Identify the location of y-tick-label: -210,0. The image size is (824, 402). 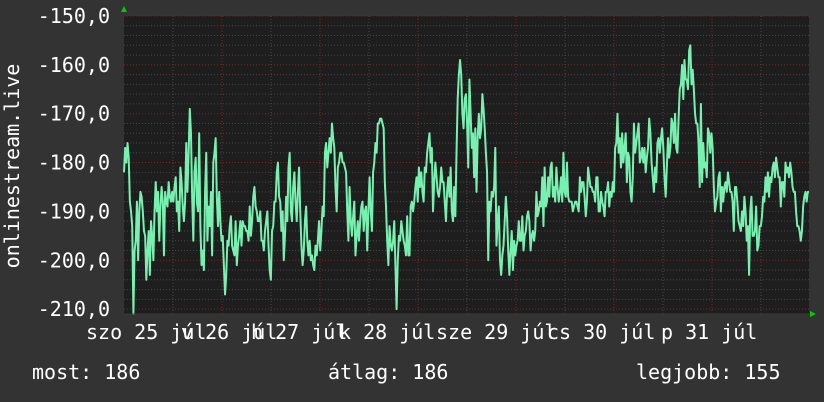
(74, 309).